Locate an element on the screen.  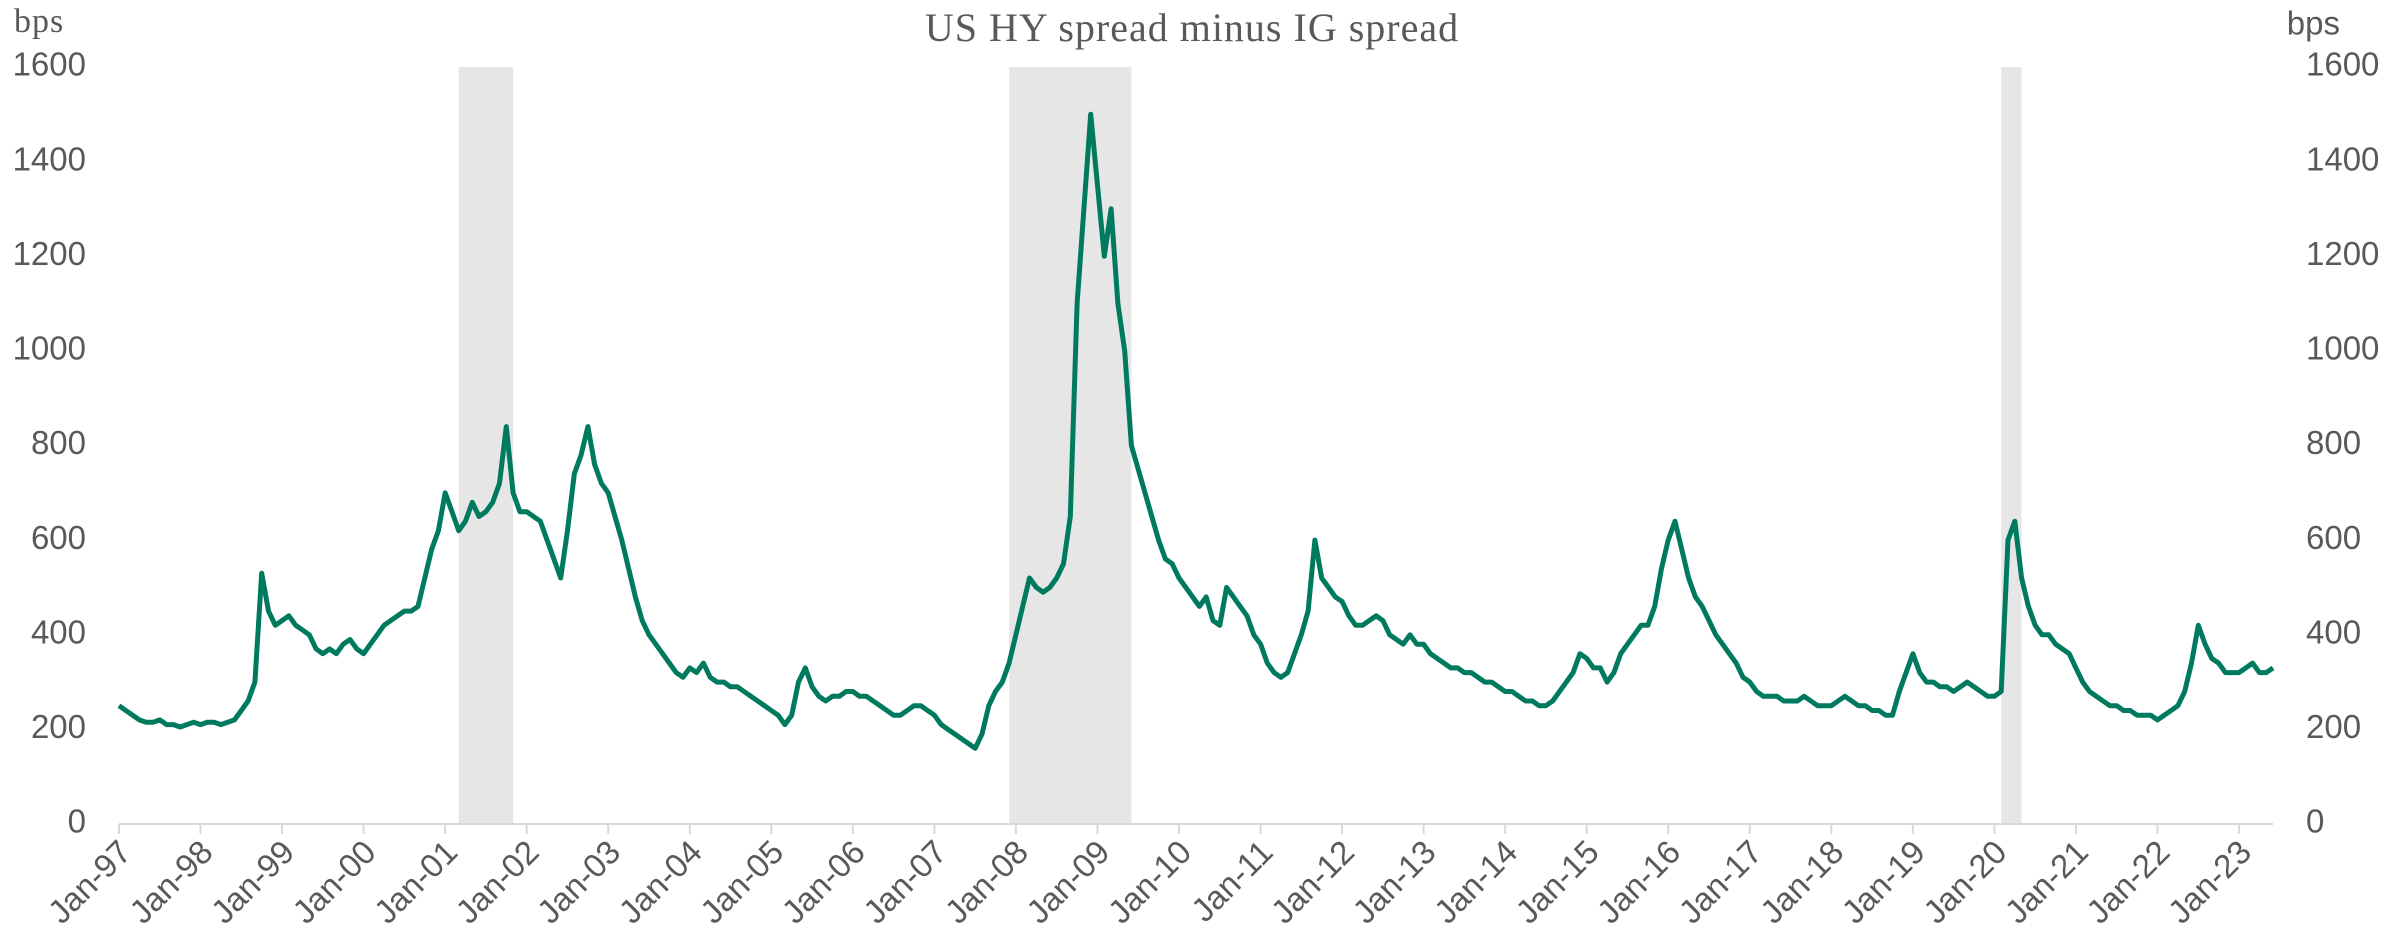
x-tick-label: Jan-99 is located at coordinates (253, 882).